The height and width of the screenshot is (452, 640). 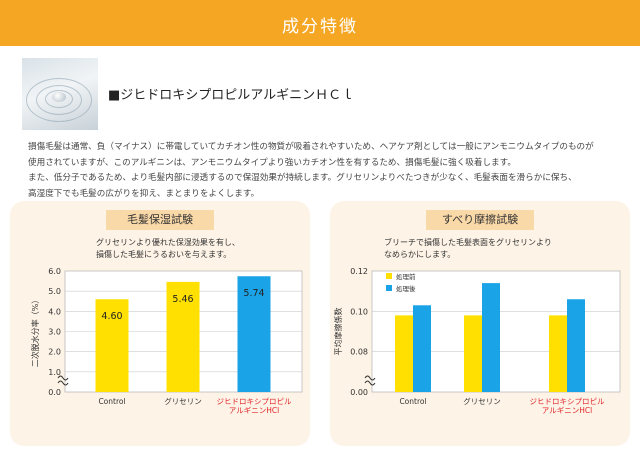 I want to click on ripple-ring-middle, so click(x=59, y=100).